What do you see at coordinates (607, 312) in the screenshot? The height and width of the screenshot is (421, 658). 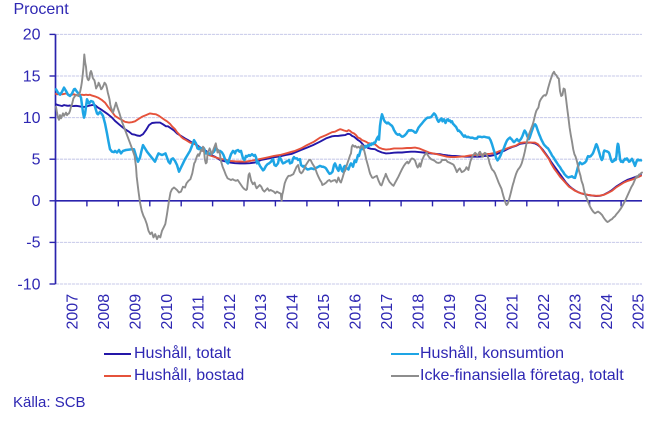 I see `svg-text: 2024` at bounding box center [607, 312].